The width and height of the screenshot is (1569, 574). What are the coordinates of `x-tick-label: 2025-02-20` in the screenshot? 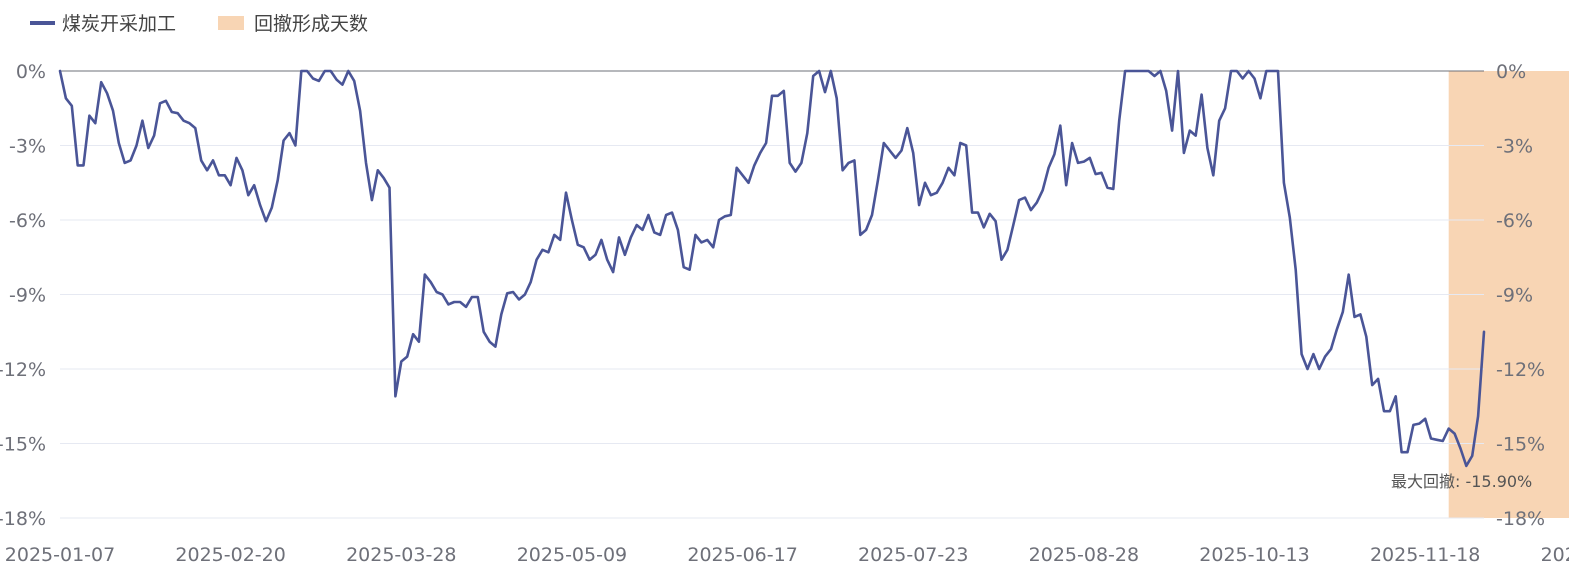 It's located at (230, 555).